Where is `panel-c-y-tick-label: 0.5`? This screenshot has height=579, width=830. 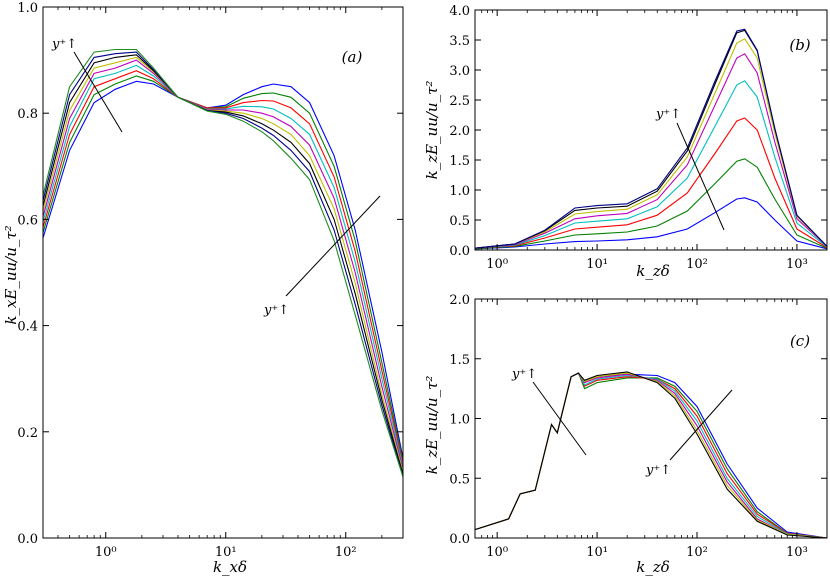 panel-c-y-tick-label: 0.5 is located at coordinates (459, 479).